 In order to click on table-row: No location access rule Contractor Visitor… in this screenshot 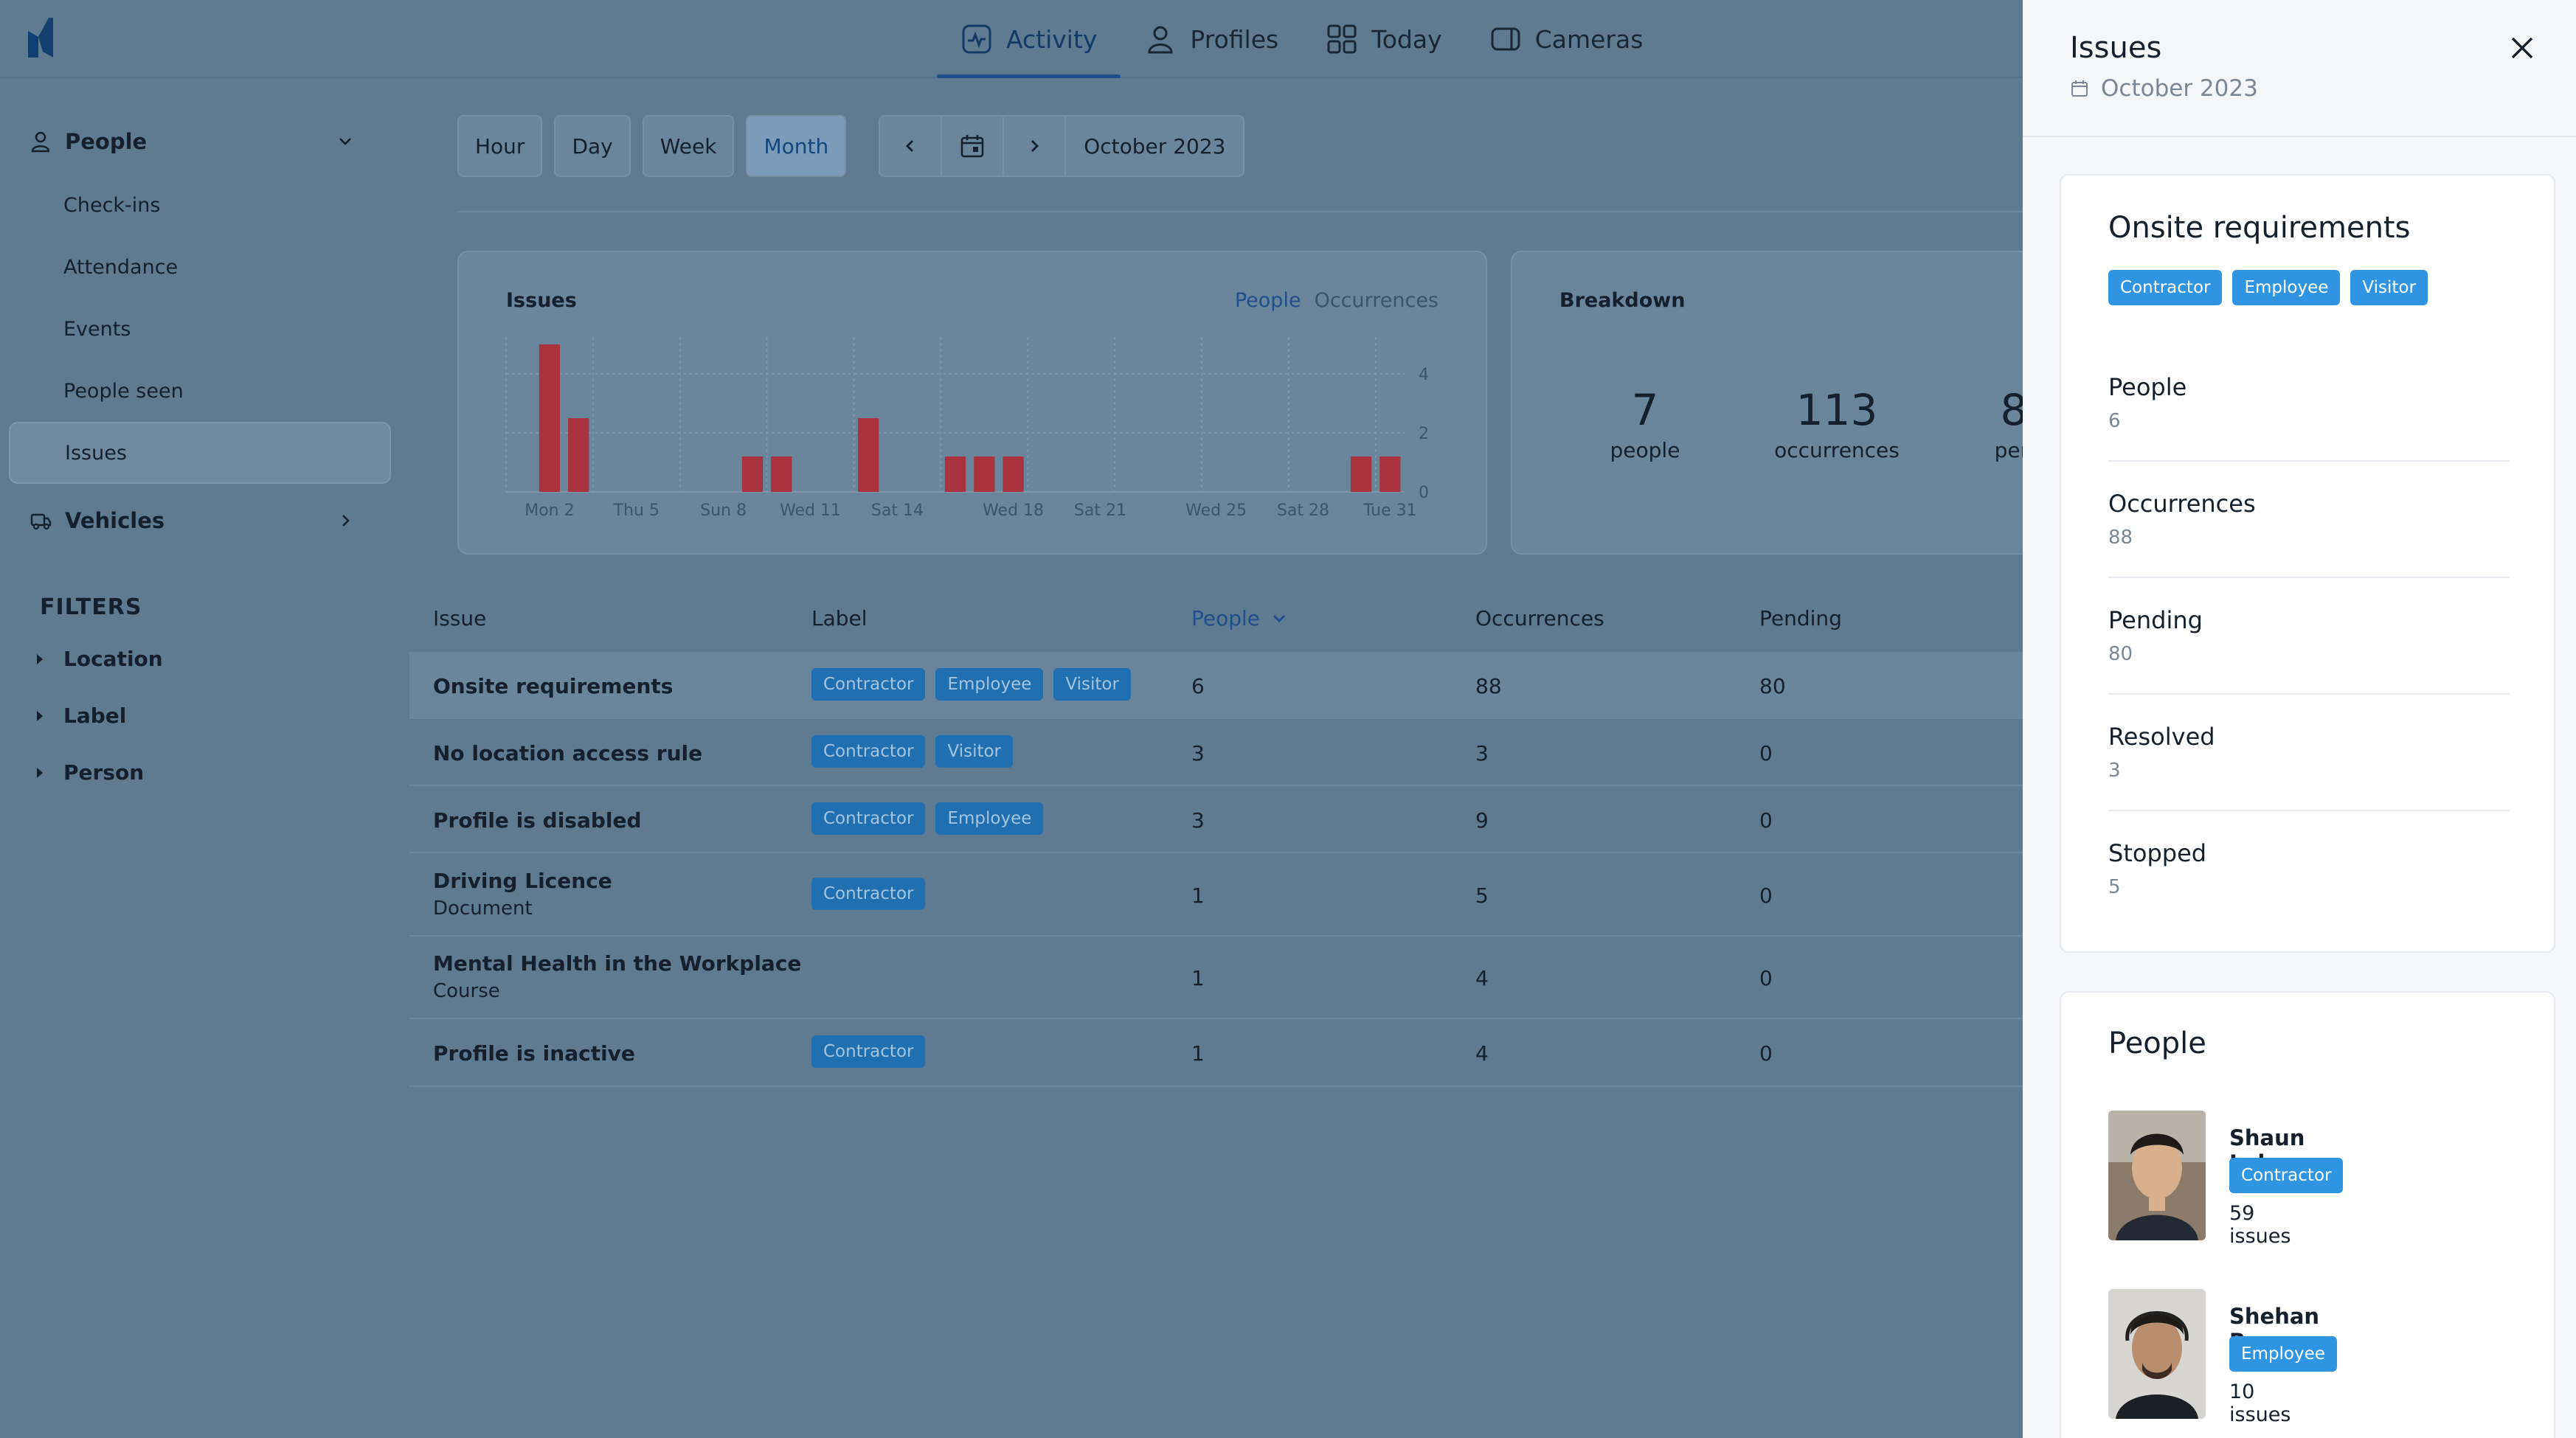, I will do `click(1216, 752)`.